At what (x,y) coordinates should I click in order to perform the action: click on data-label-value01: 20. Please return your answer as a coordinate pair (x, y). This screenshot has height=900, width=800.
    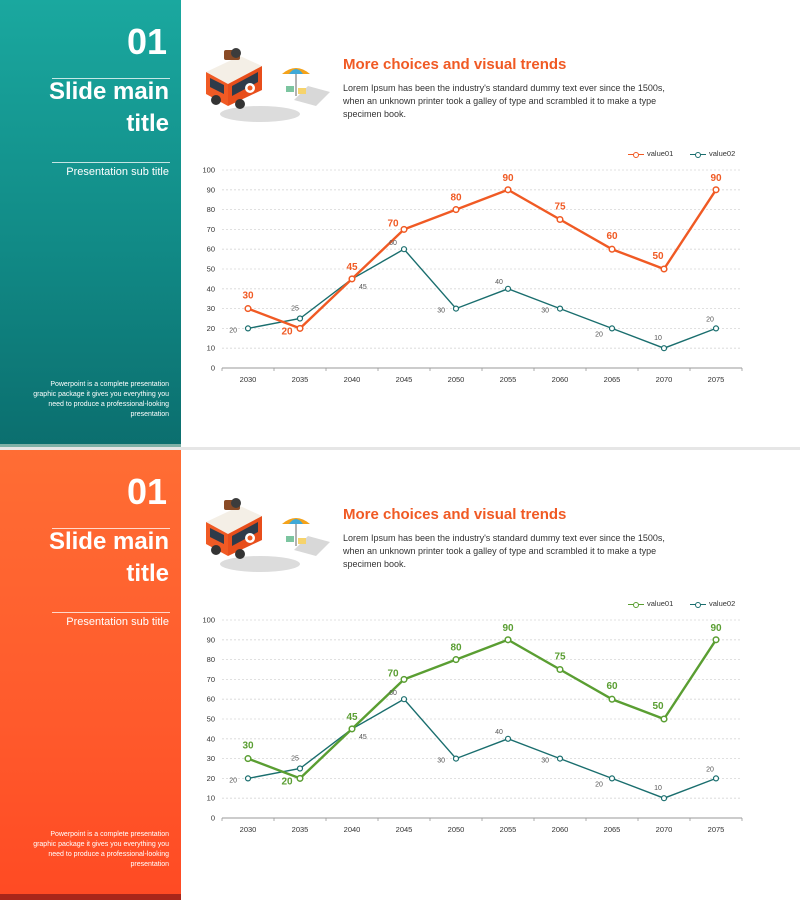
    Looking at the image, I should click on (287, 781).